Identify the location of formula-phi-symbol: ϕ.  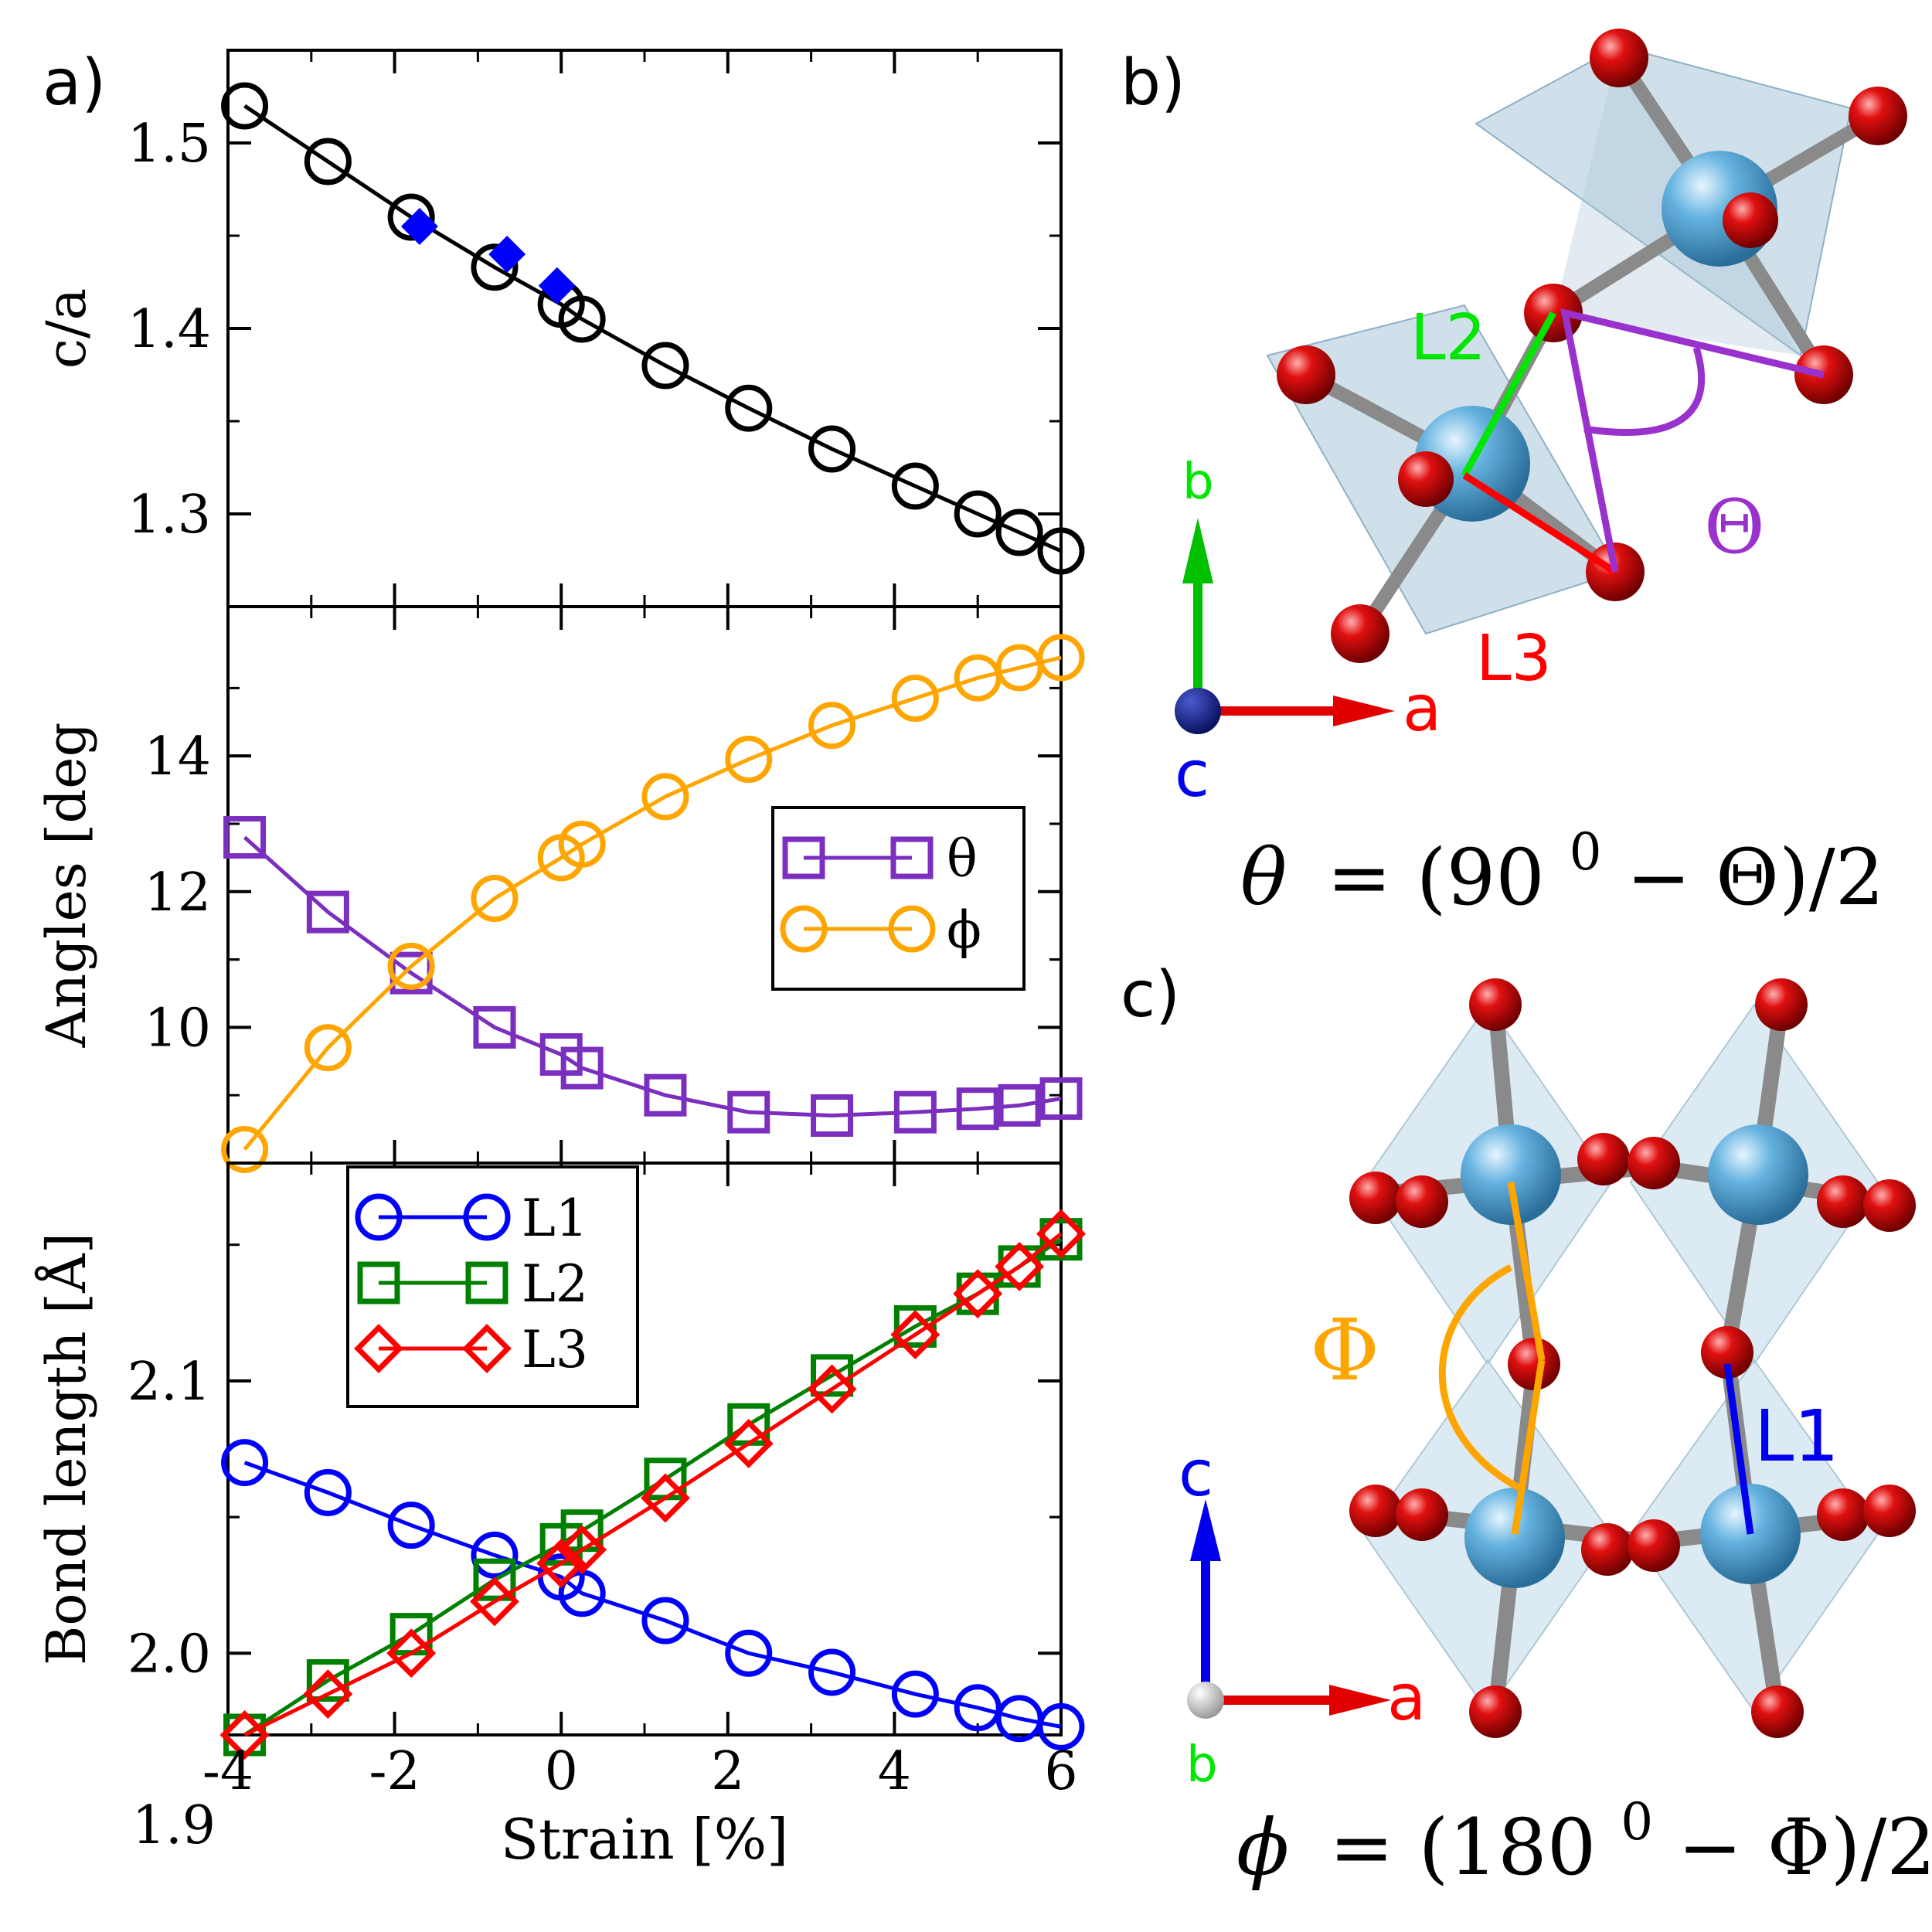
(1262, 1848).